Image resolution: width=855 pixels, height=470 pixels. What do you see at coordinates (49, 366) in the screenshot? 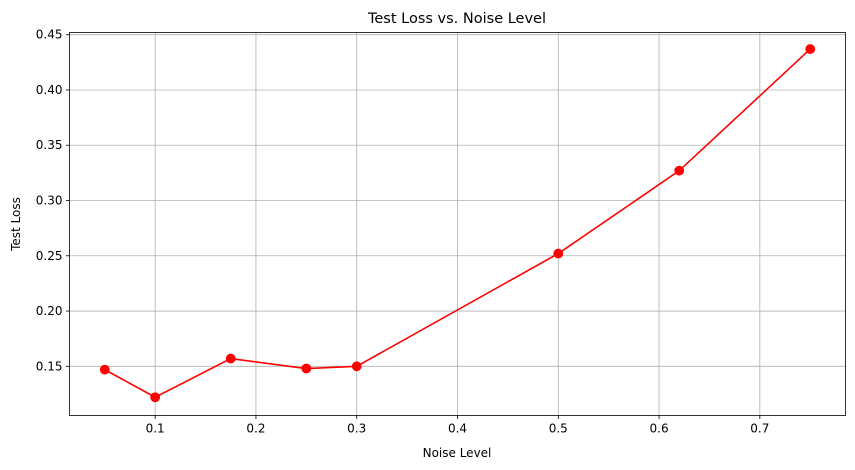
I see `y-tick-label: 0.15` at bounding box center [49, 366].